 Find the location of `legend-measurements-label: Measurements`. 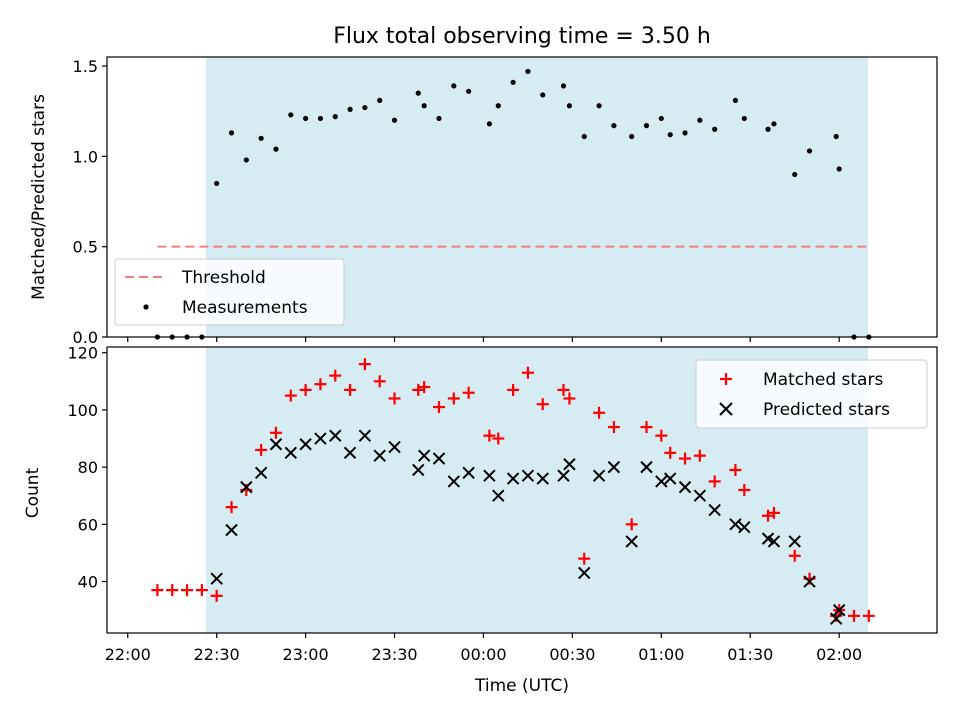

legend-measurements-label: Measurements is located at coordinates (245, 308).